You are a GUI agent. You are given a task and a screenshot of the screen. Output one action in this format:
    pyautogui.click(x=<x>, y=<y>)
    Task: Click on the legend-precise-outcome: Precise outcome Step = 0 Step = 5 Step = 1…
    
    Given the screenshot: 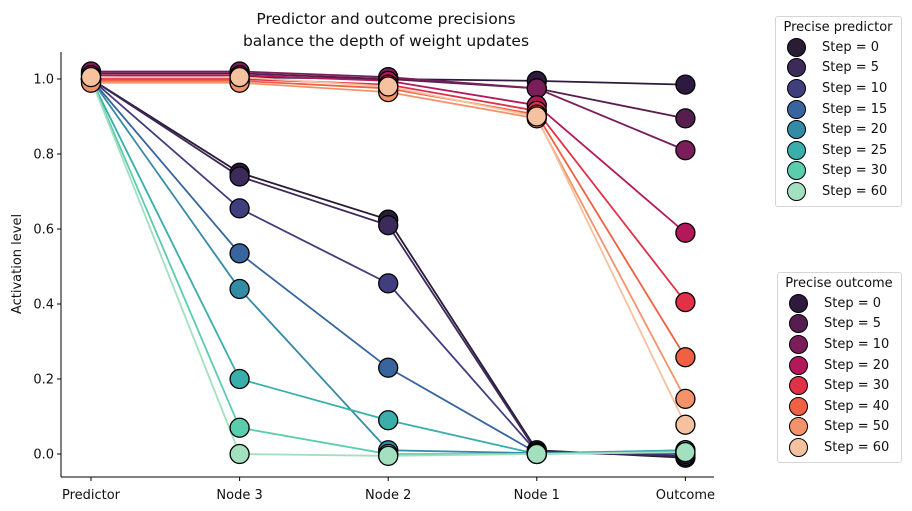 What is the action you would take?
    pyautogui.click(x=839, y=367)
    